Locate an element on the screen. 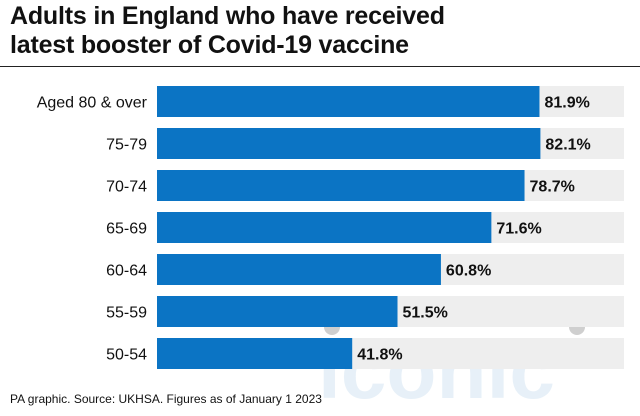  data-label: 60.8% is located at coordinates (468, 271).